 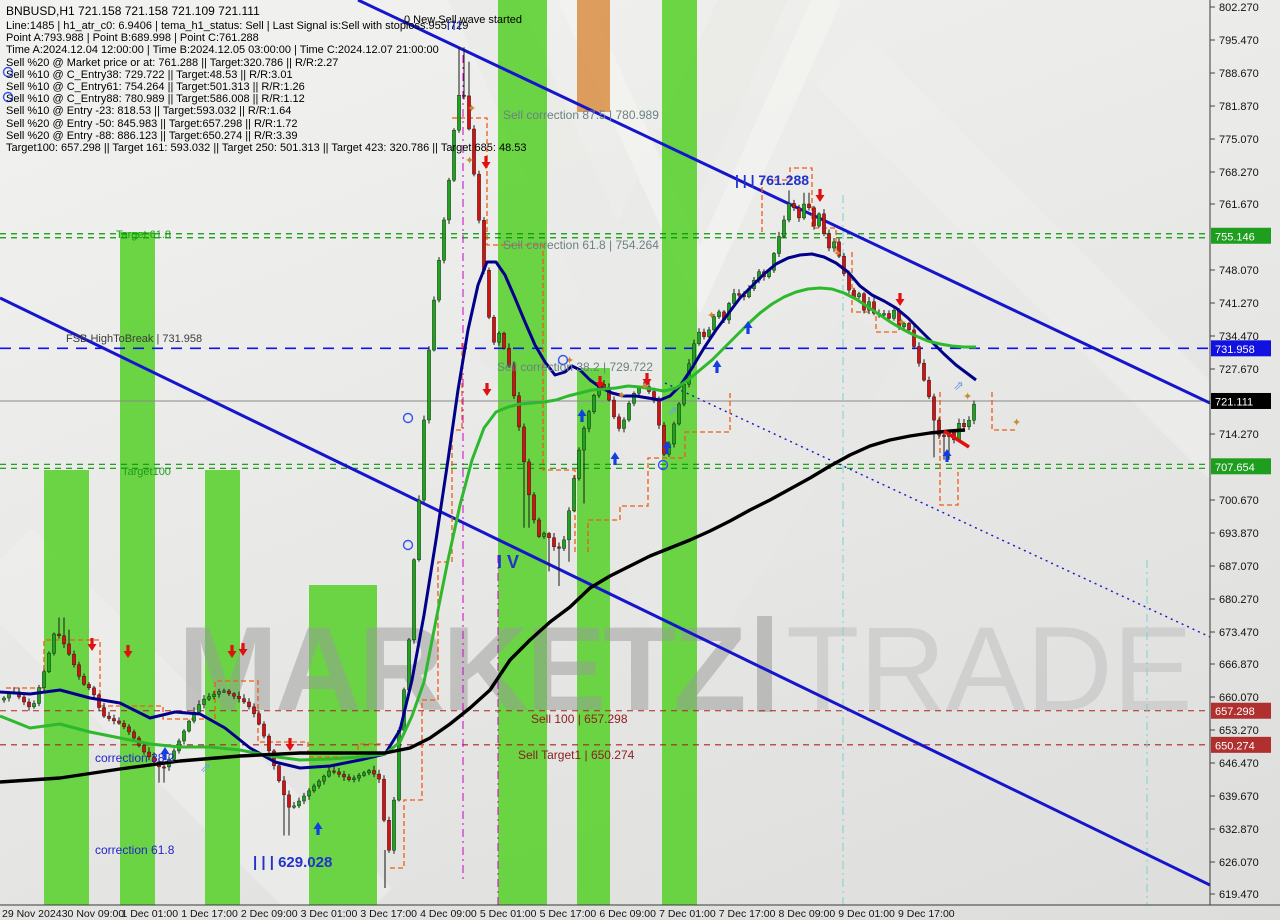 I want to click on chart-label: Sell 100 | 657.298, so click(x=579, y=719).